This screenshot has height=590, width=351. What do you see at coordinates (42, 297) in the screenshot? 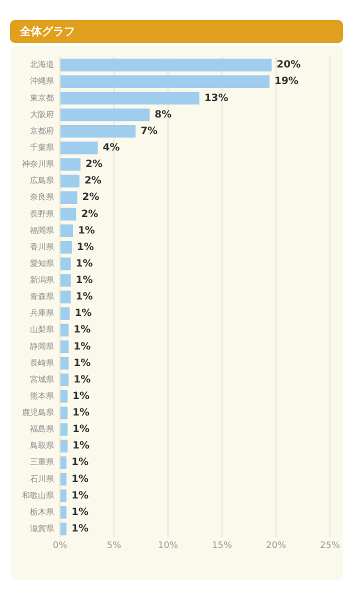
I see `y-tick-label: 青森県` at bounding box center [42, 297].